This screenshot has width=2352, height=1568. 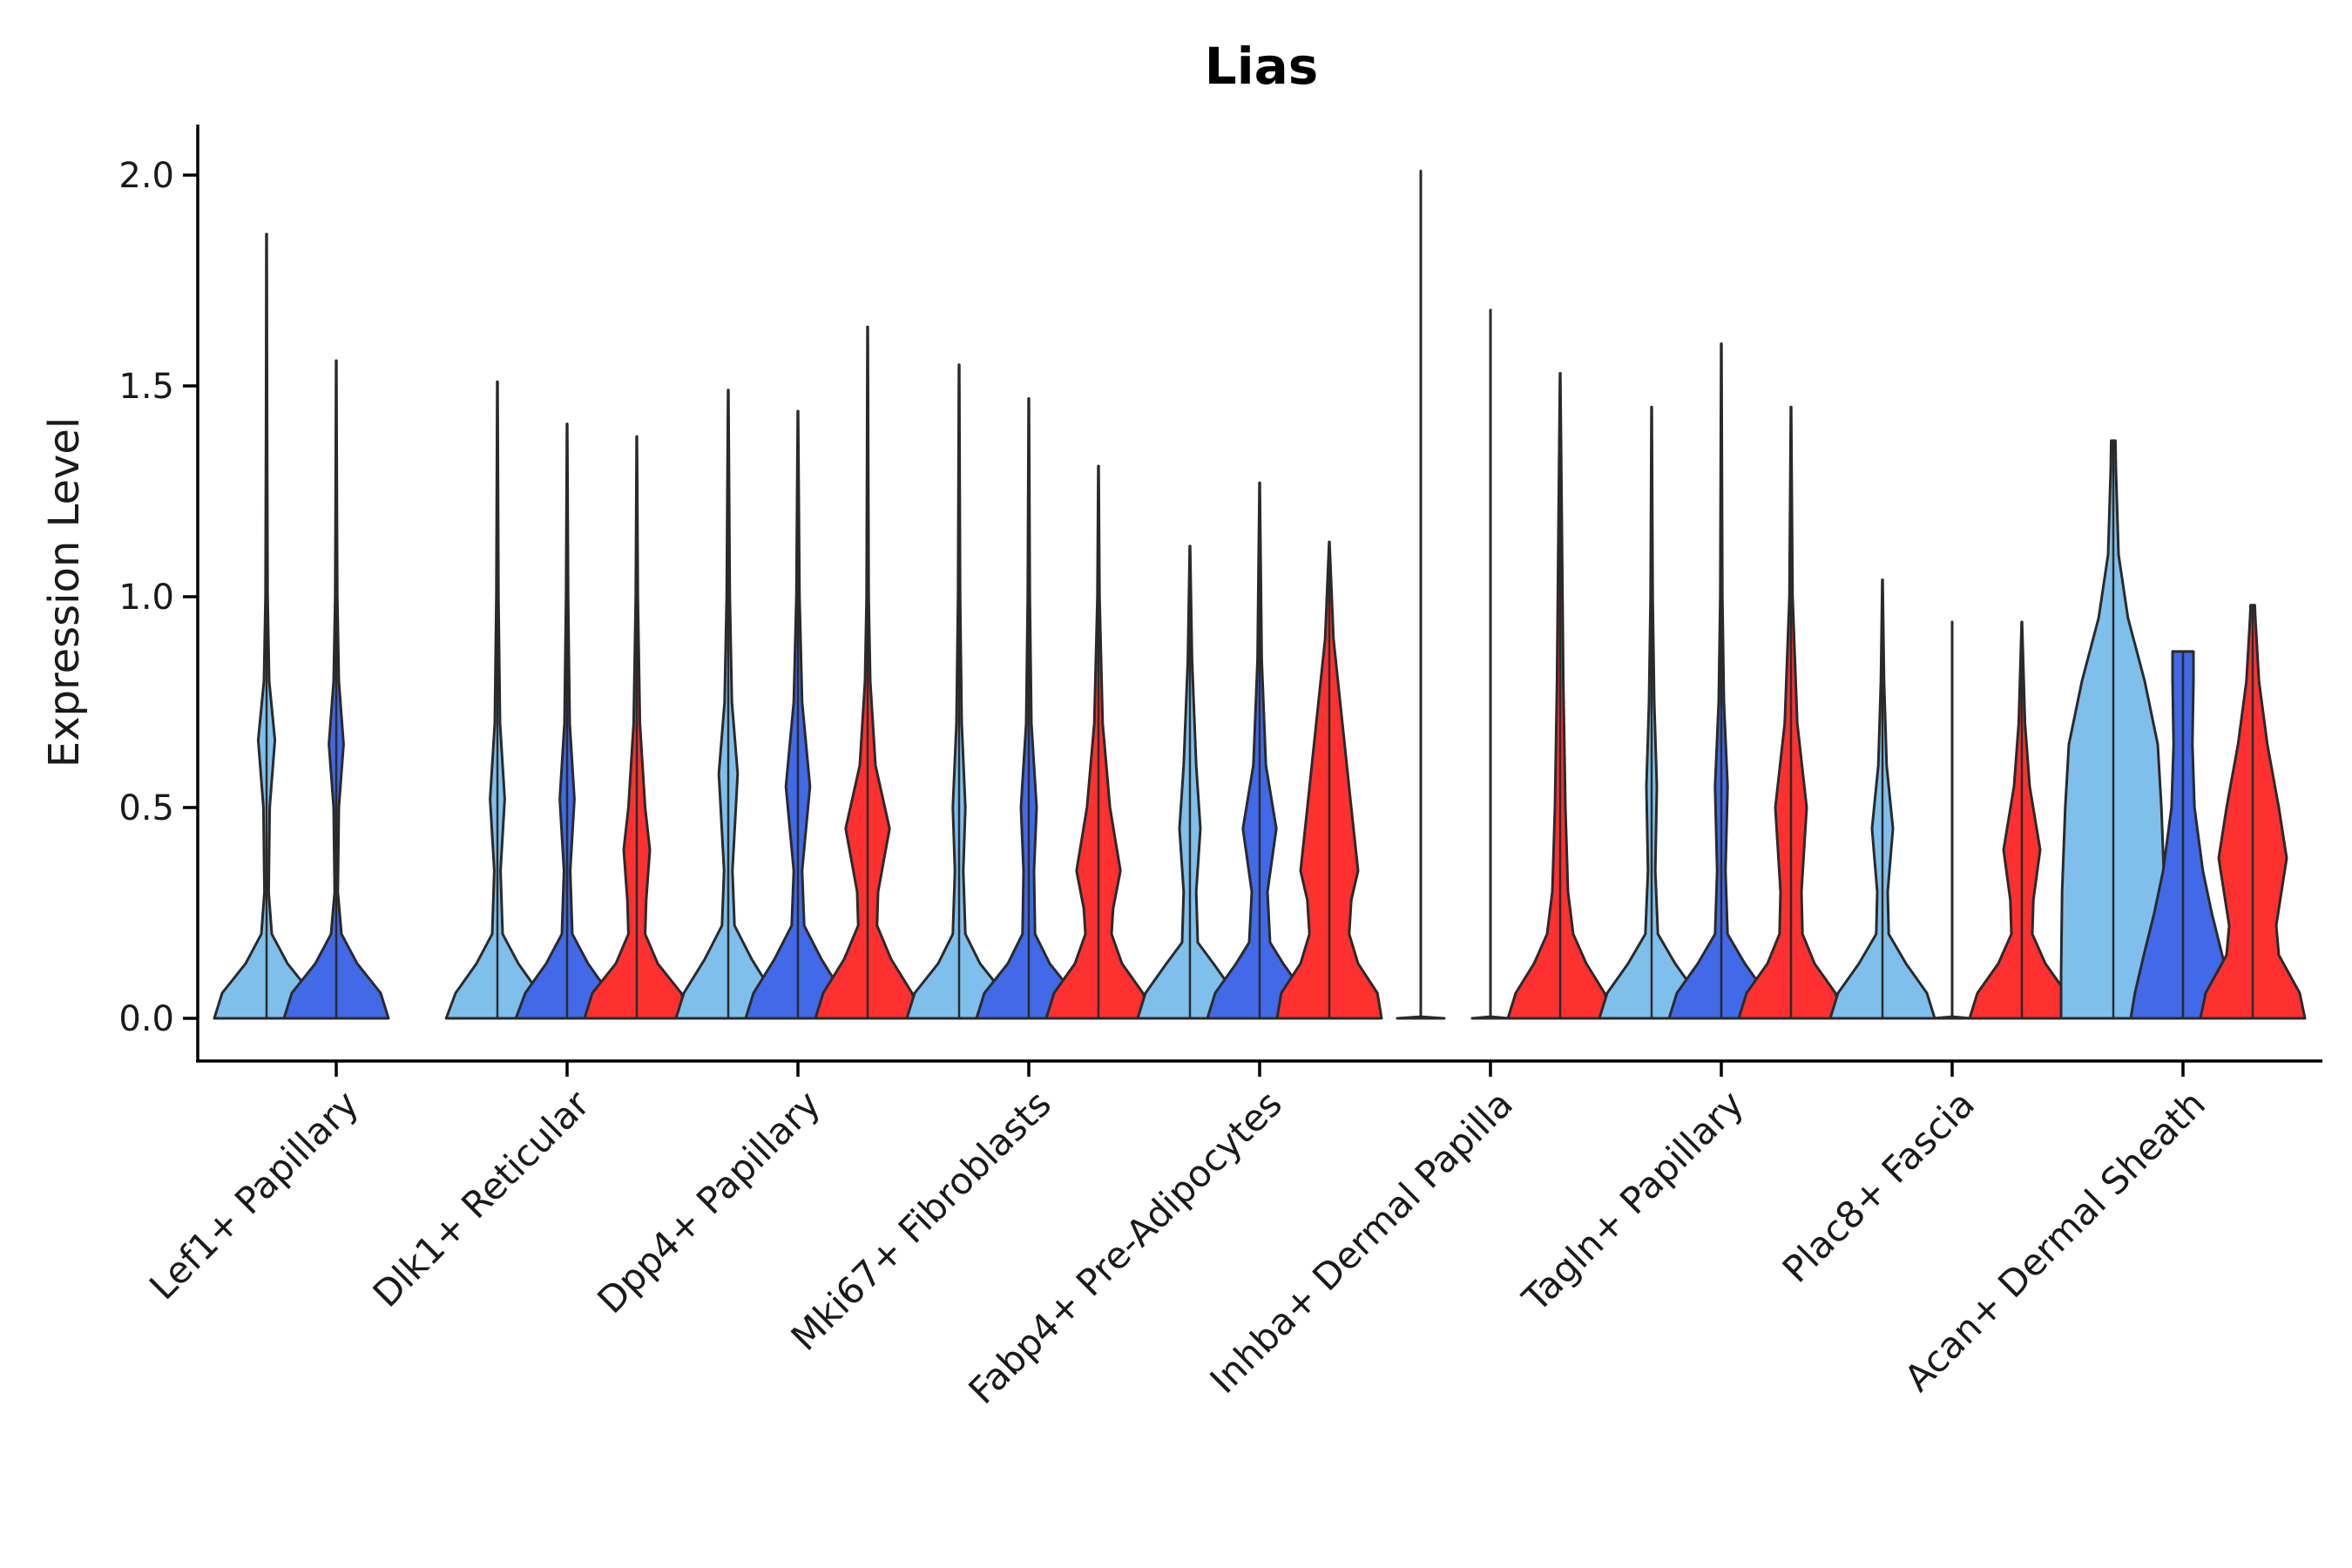 I want to click on x-category-label: Plac8+ Fascia, so click(x=1879, y=1186).